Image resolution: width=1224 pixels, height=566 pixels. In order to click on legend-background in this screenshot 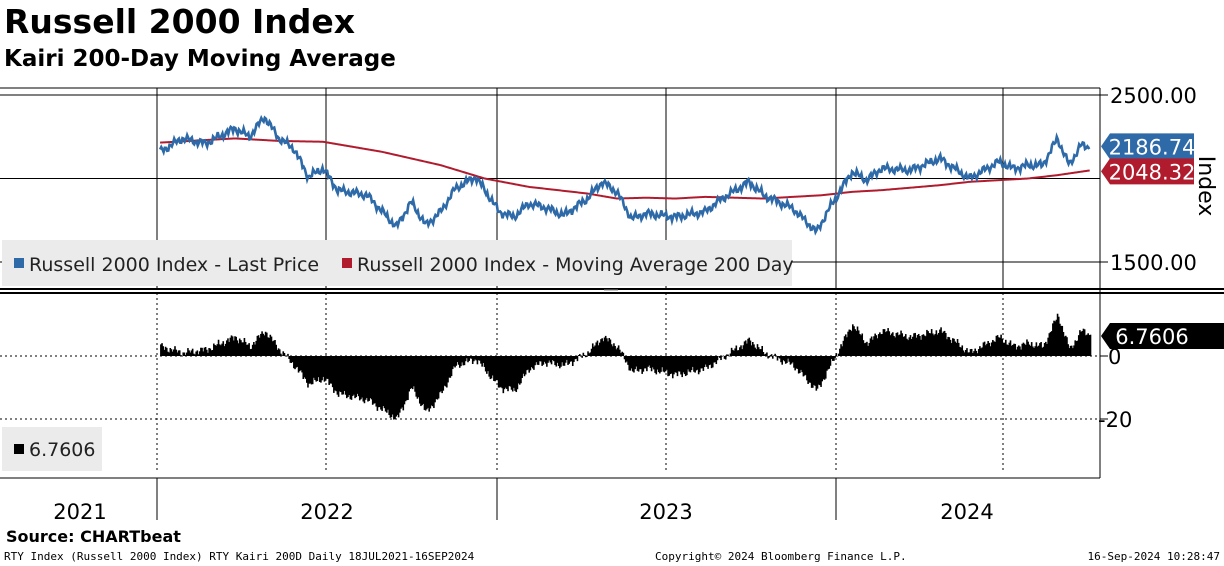, I will do `click(397, 263)`.